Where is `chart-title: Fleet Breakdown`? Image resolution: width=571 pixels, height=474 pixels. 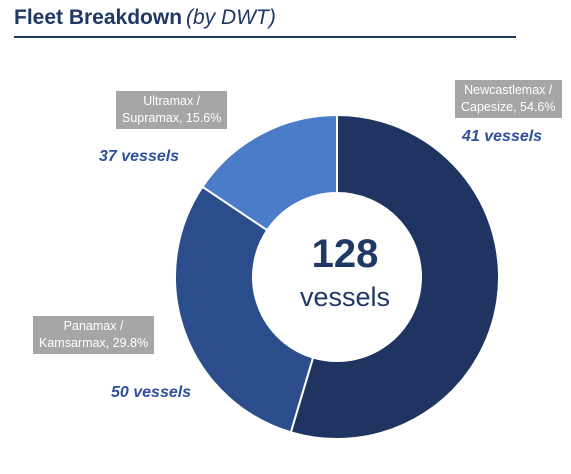 chart-title: Fleet Breakdown is located at coordinates (98, 17).